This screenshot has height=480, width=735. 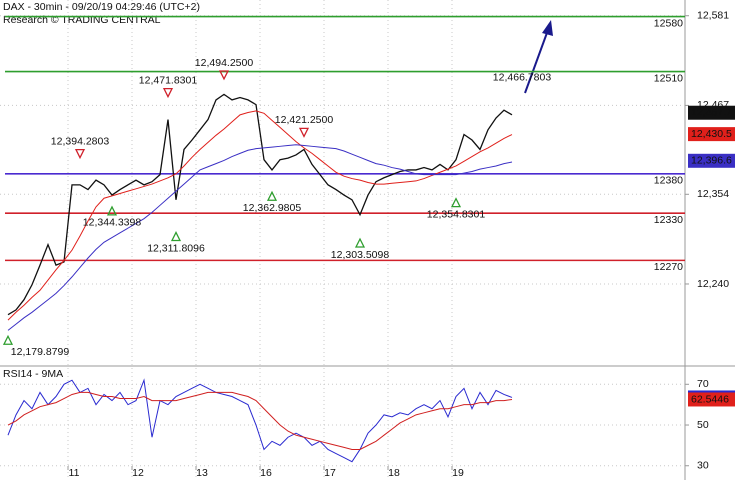 I want to click on rsi-title: RSI14 - 9MA, so click(x=33, y=374).